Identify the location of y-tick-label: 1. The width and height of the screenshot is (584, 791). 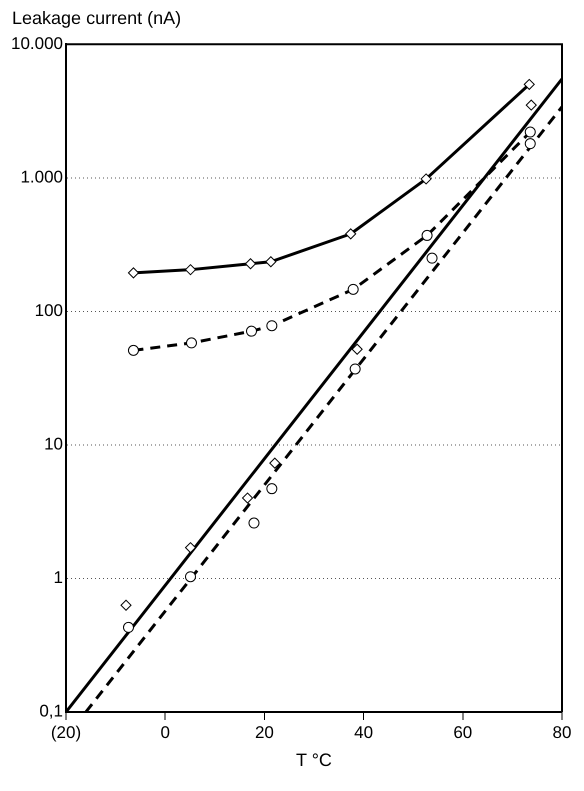
(58, 578).